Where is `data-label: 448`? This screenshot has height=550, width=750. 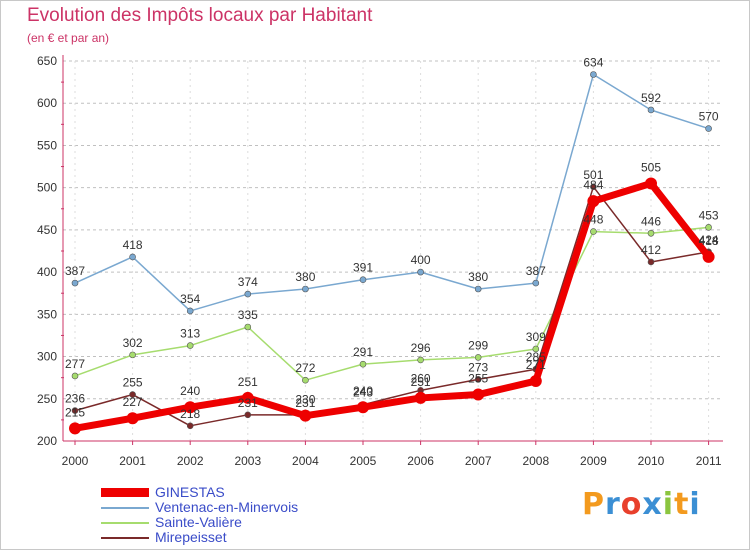 data-label: 448 is located at coordinates (593, 220).